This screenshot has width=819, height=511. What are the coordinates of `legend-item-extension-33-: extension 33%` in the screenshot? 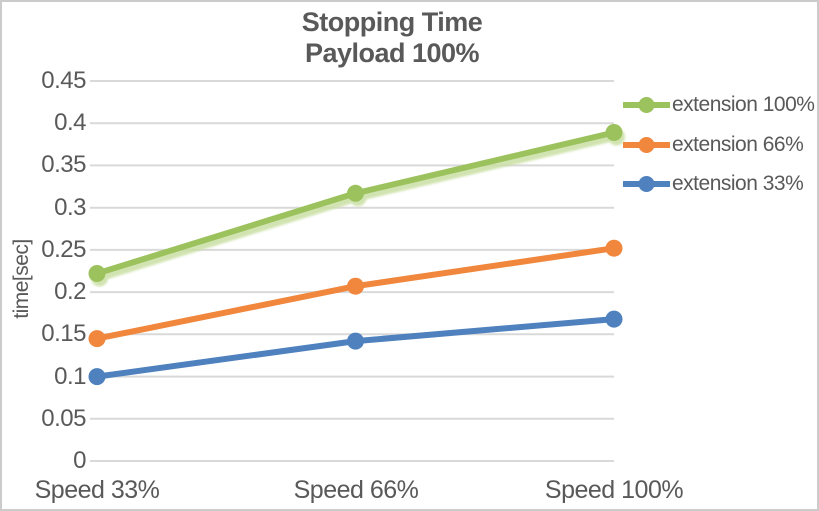 It's located at (713, 184).